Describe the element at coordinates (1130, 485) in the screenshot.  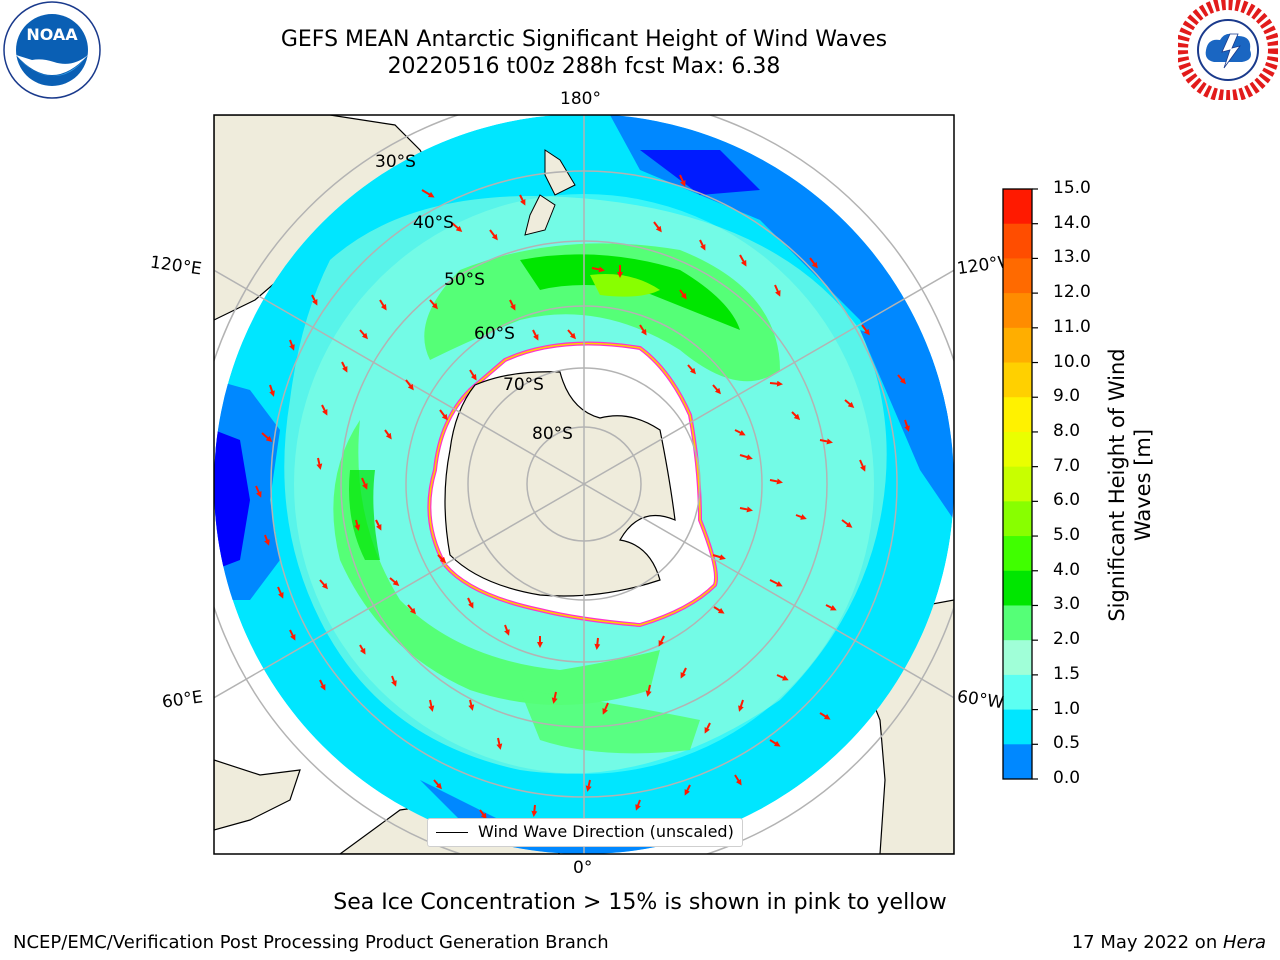
I see `colorbar-label: Significant Height of Wind Waves [m]` at that location.